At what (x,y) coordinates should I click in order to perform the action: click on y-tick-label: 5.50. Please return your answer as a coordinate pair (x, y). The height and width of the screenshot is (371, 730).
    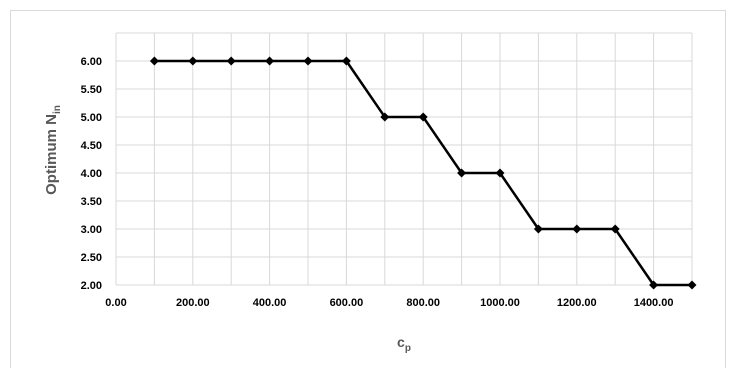
    Looking at the image, I should click on (91, 90).